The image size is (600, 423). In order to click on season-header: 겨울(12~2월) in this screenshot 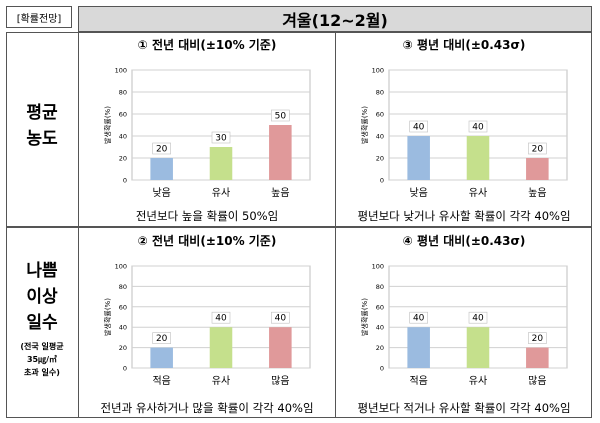, I will do `click(335, 19)`.